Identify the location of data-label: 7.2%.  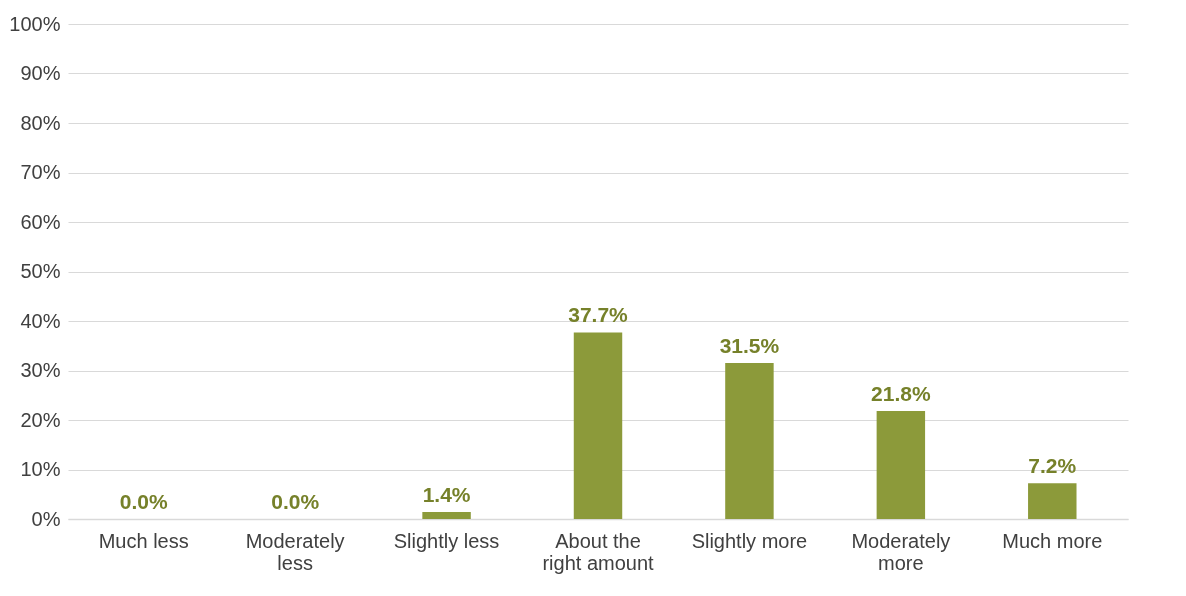
(1052, 466).